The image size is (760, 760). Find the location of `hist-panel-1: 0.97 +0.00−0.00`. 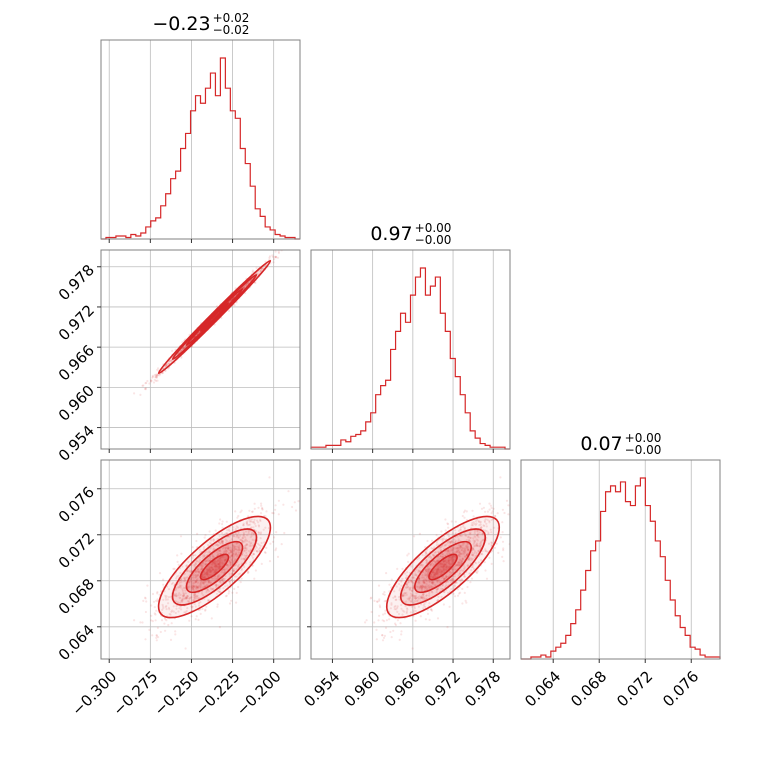

hist-panel-1: 0.97 +0.00−0.00 is located at coordinates (410, 337).